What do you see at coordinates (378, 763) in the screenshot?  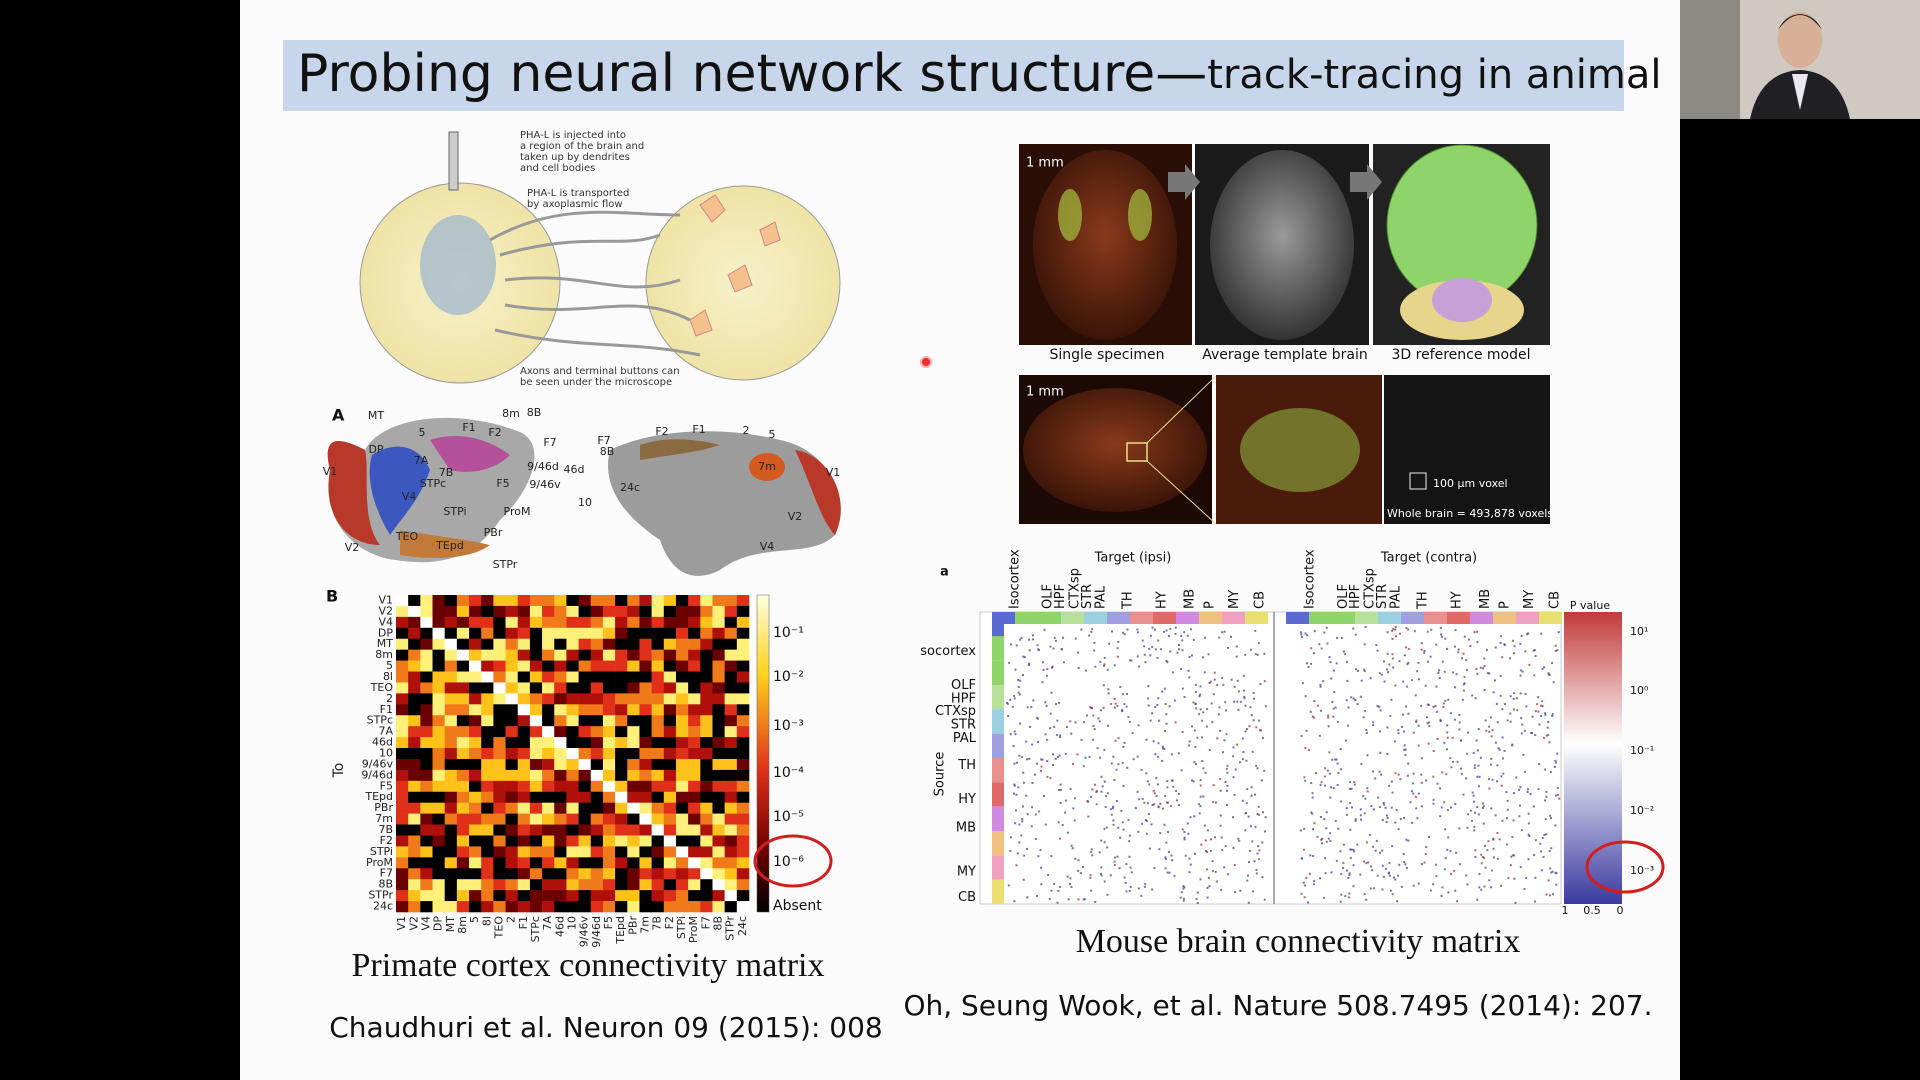 I see `row-label: 9/46v` at bounding box center [378, 763].